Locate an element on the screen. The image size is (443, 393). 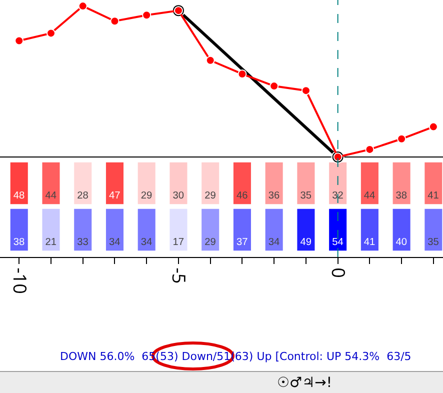
data-label: 40 is located at coordinates (402, 242).